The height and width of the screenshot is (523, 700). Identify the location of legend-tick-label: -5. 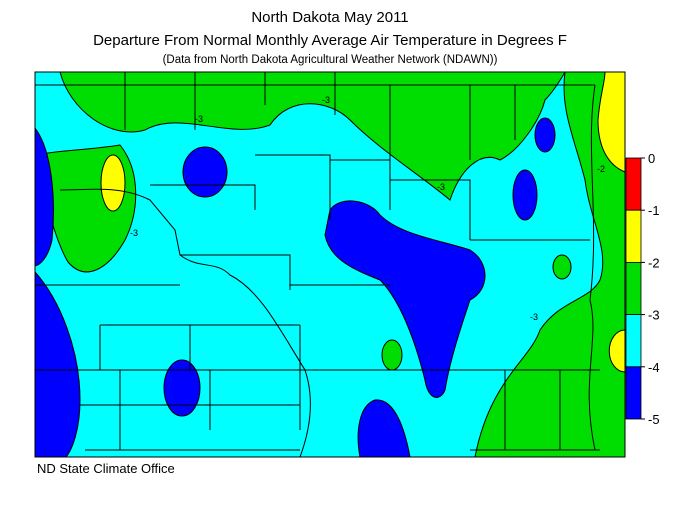
(654, 419).